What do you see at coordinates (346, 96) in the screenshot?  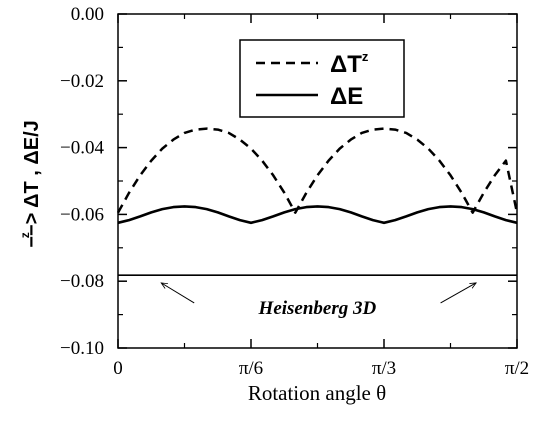 I see `legend-label-de: ΔE` at bounding box center [346, 96].